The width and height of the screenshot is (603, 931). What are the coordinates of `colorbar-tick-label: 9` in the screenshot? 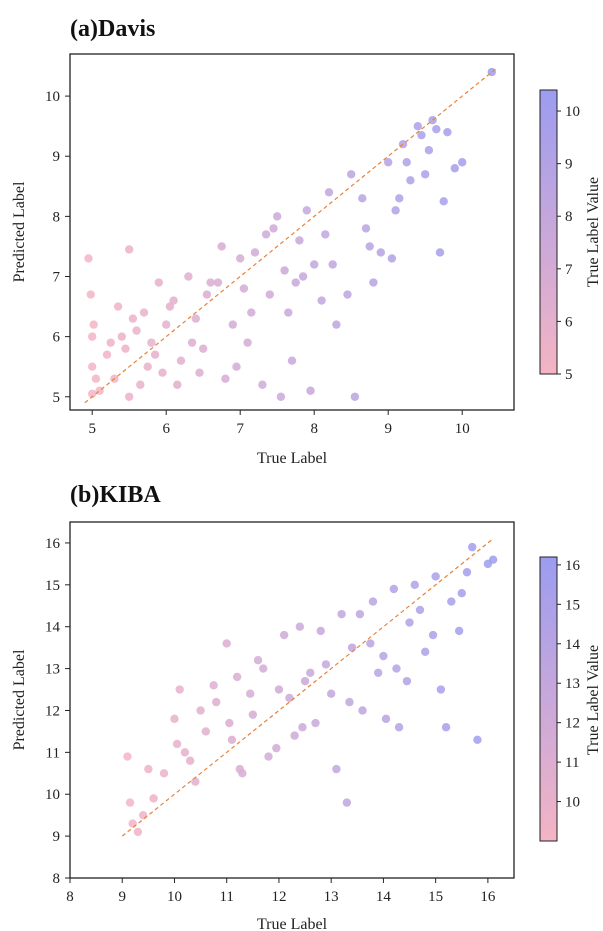 It's located at (569, 165).